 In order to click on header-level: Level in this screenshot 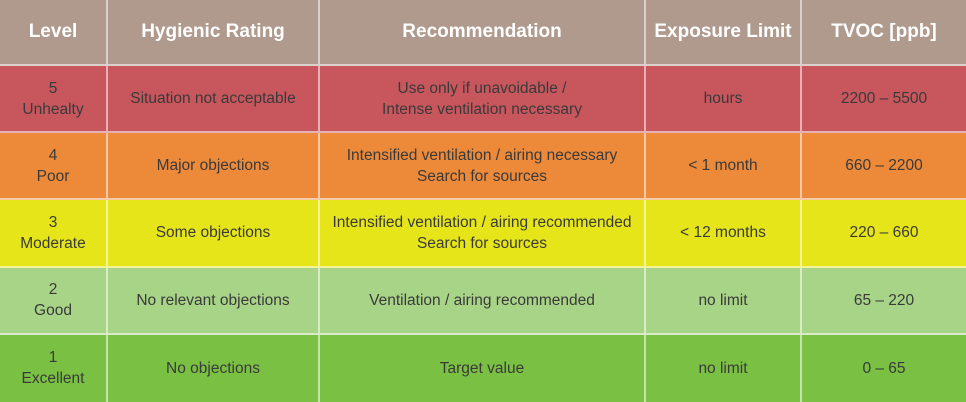, I will do `click(54, 33)`.